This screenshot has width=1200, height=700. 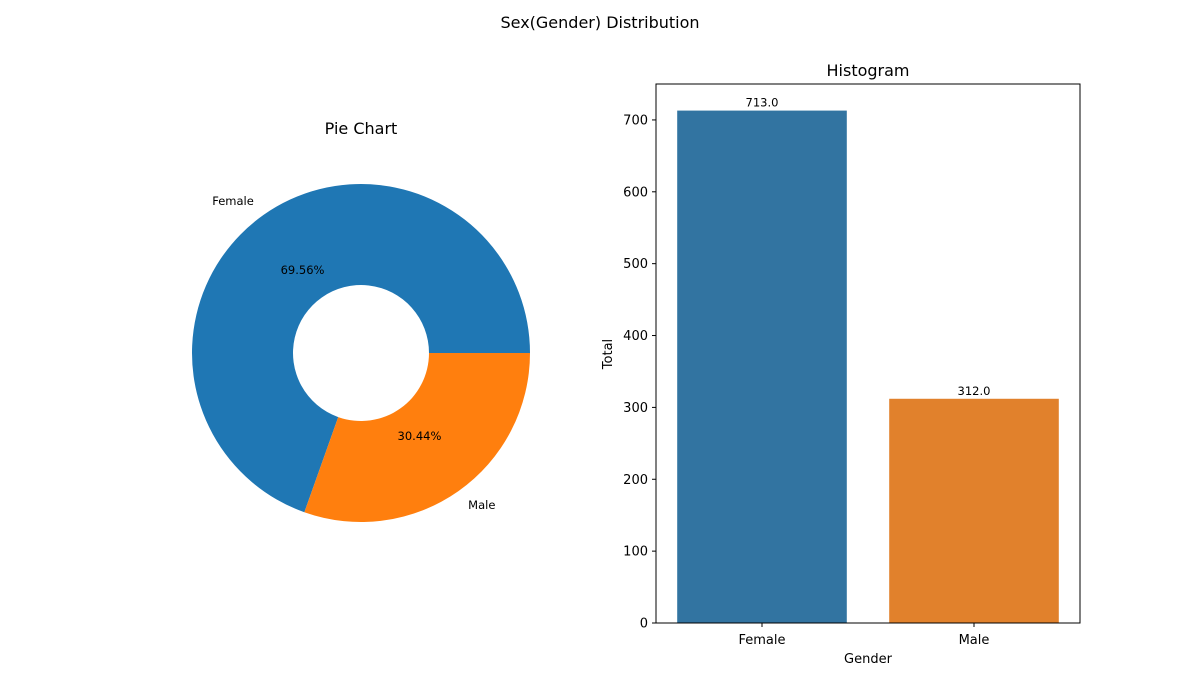 I want to click on x-axis-ticks: Female Male, so click(x=863, y=635).